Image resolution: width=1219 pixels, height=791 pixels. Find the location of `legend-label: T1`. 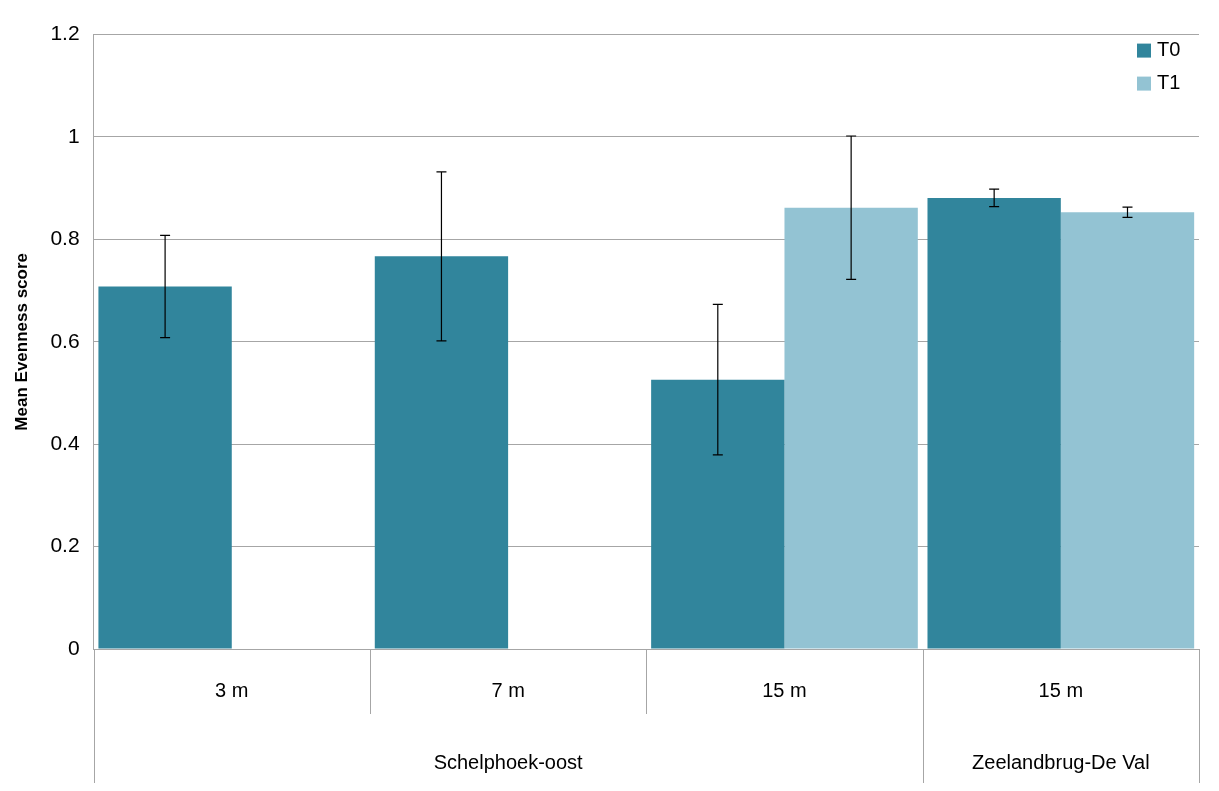

legend-label: T1 is located at coordinates (1169, 82).